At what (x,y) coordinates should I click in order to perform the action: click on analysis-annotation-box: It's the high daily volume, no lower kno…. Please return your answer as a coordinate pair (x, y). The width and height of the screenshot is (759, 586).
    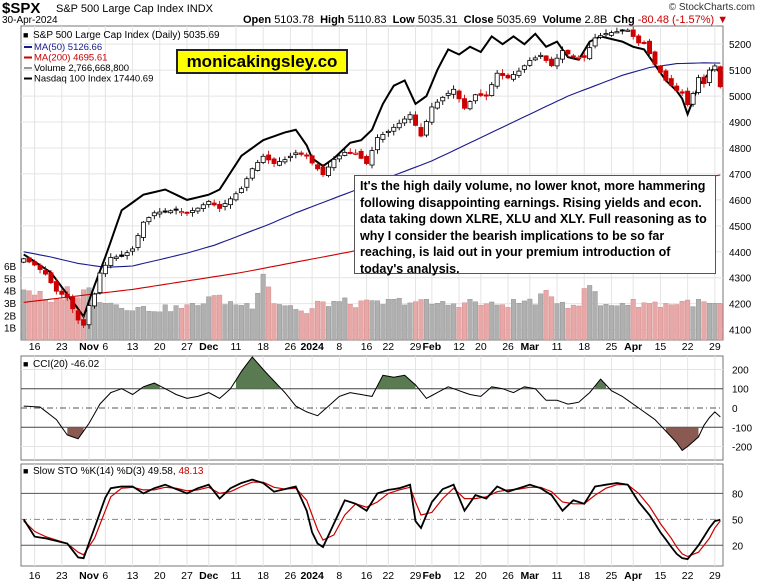
    Looking at the image, I should click on (535, 225).